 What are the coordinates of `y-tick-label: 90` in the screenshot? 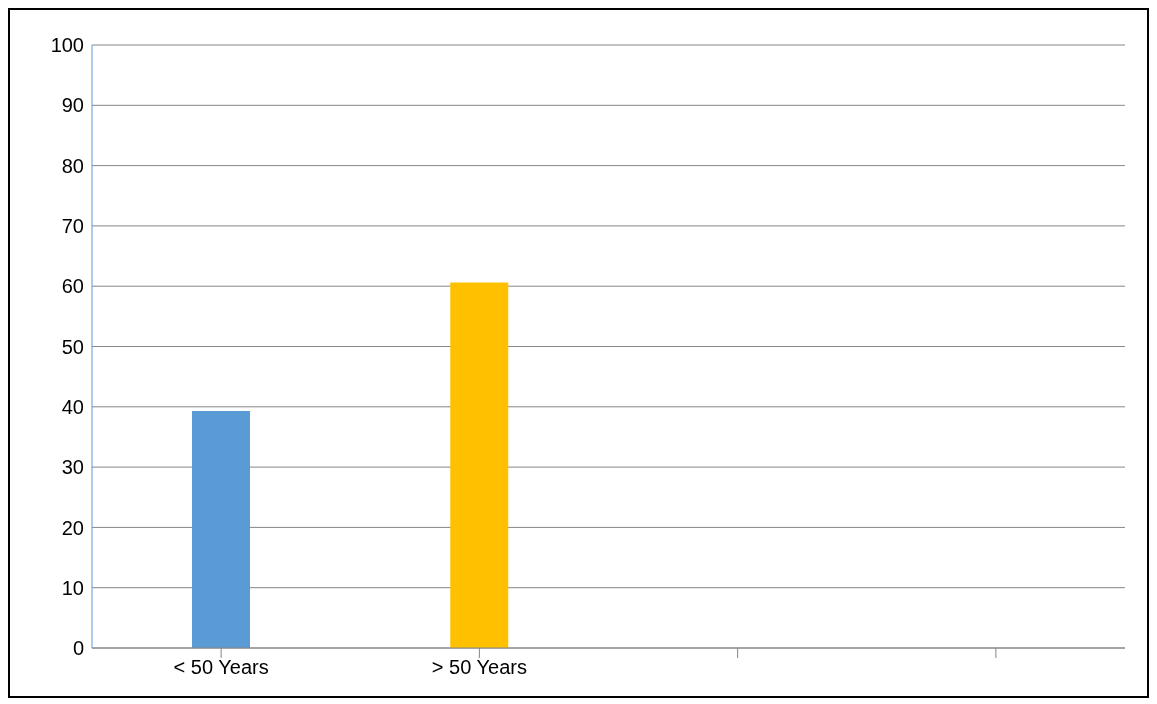 It's located at (72, 105).